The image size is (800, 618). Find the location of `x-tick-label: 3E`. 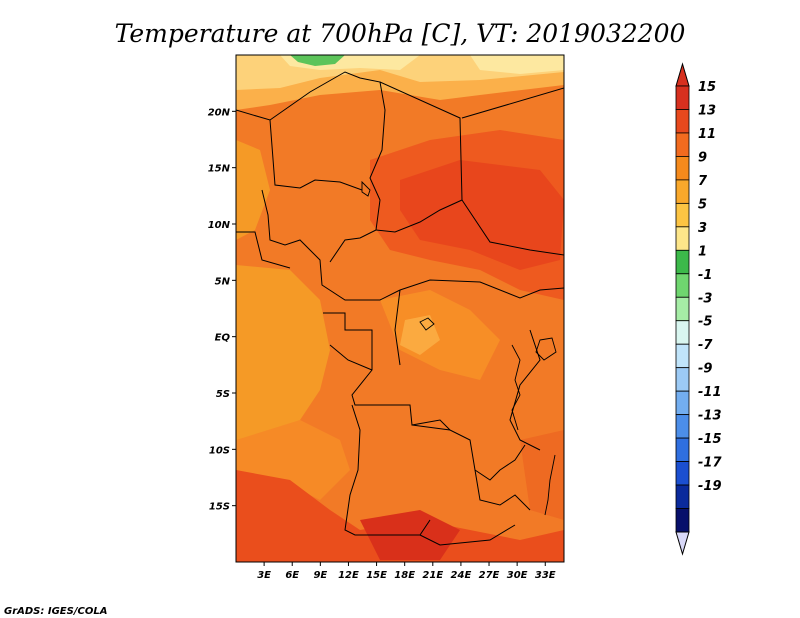

x-tick-label: 3E is located at coordinates (264, 575).